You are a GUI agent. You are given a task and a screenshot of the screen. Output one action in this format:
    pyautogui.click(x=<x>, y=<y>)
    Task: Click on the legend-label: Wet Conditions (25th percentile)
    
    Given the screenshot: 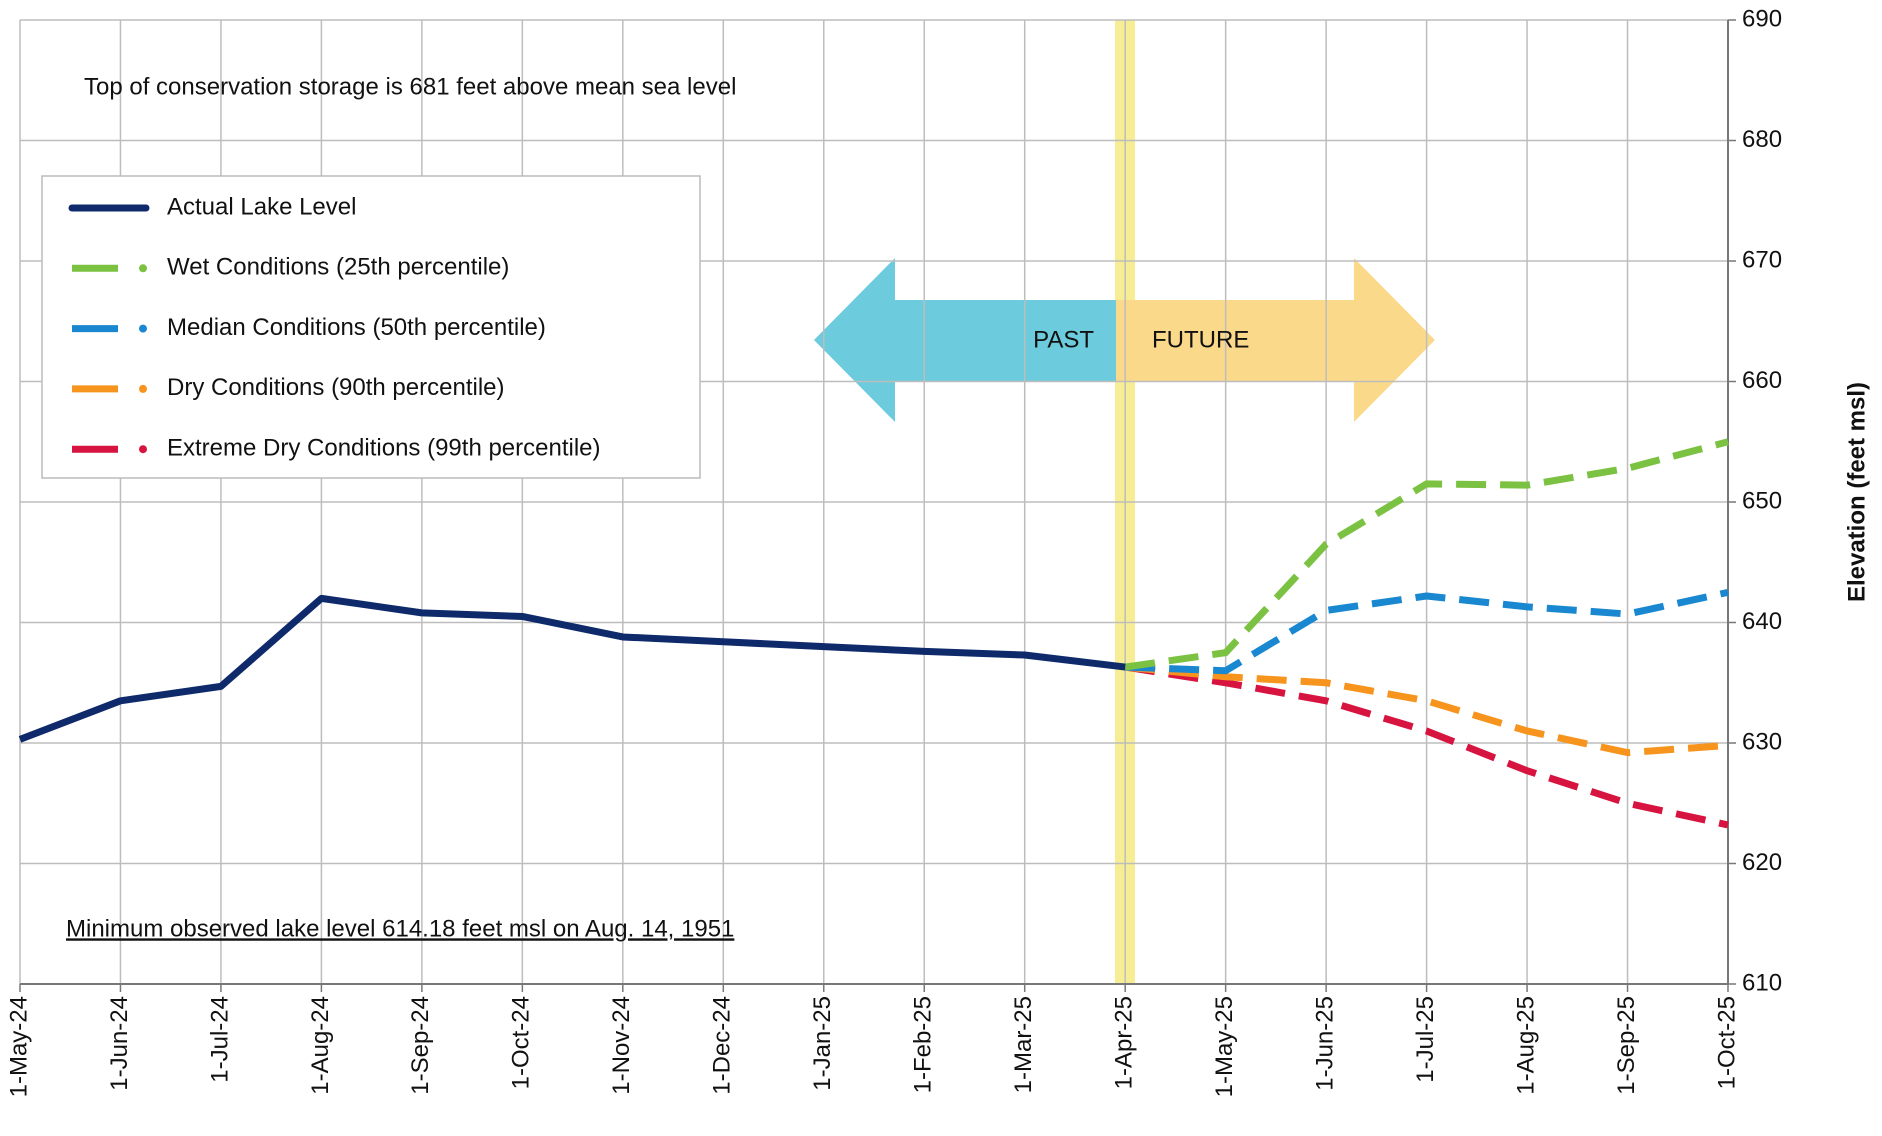 What is the action you would take?
    pyautogui.click(x=338, y=267)
    